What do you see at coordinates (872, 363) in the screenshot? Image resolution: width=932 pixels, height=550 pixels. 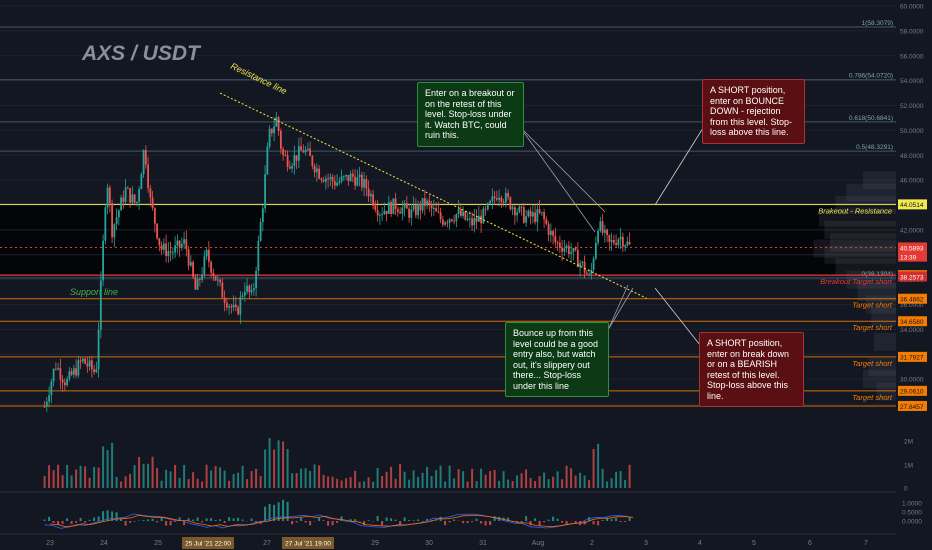 I see `level-label-4: Target short` at bounding box center [872, 363].